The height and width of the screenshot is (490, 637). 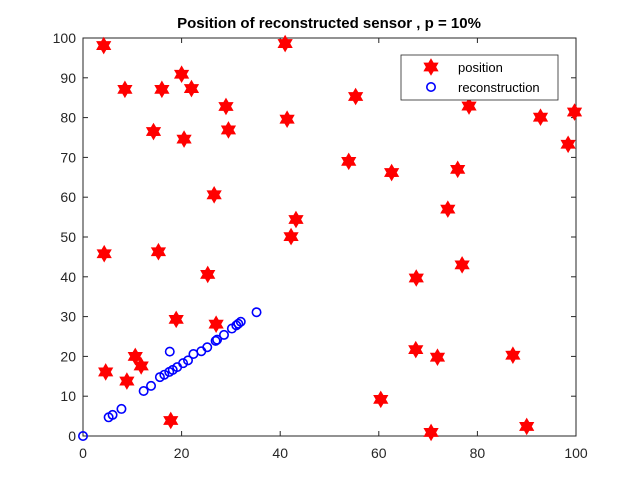 I want to click on legend-reconstruction-label: reconstruction, so click(x=499, y=87).